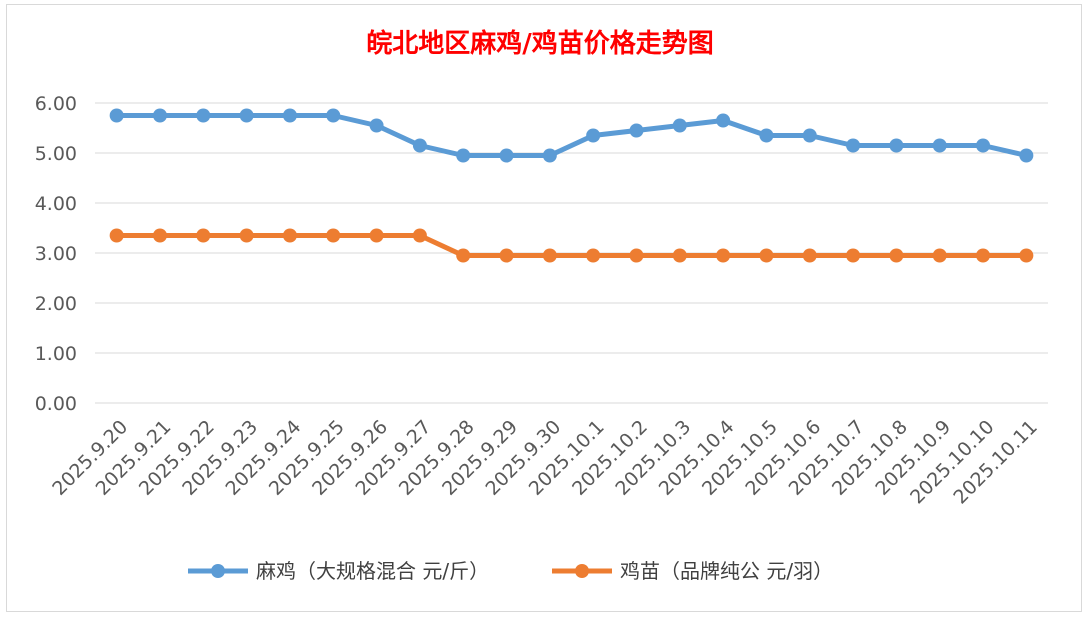 The width and height of the screenshot is (1088, 617). Describe the element at coordinates (540, 43) in the screenshot. I see `chart-title: 皖北地区麻鸡/鸡苗价格走势图` at that location.